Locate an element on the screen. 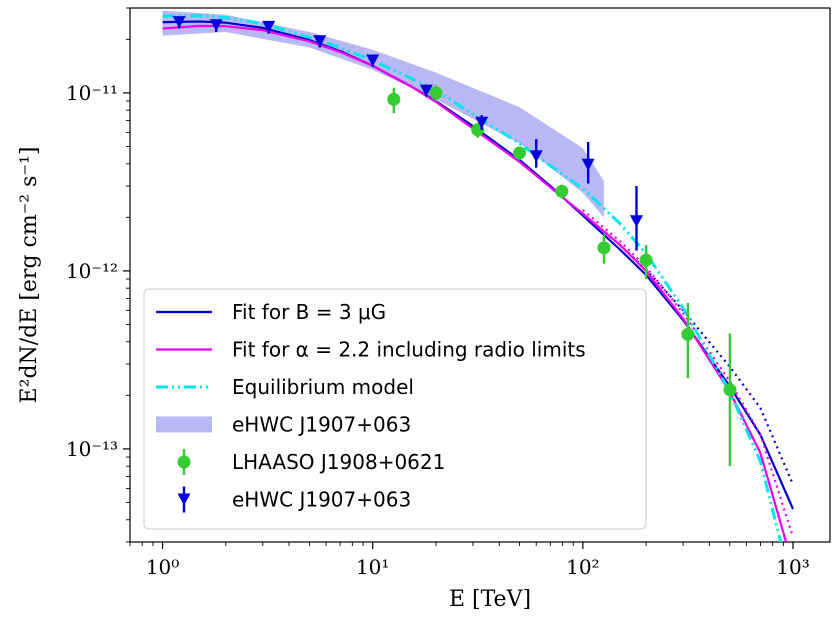 This screenshot has height=618, width=840. legend-swatch-point is located at coordinates (184, 462).